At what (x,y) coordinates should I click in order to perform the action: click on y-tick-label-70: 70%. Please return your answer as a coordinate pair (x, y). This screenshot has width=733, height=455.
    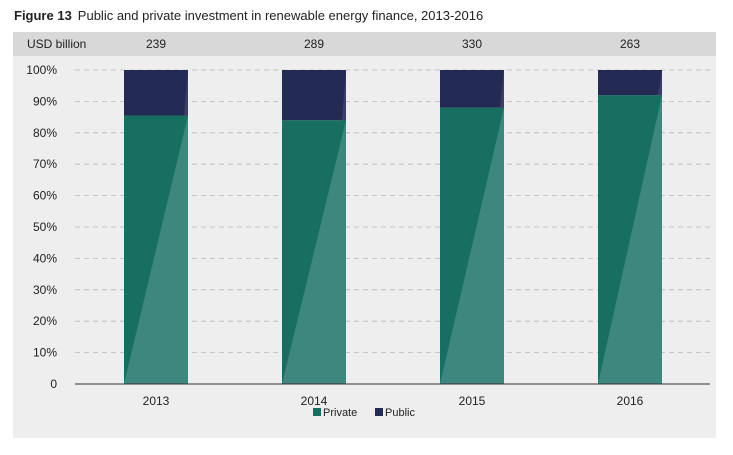
    Looking at the image, I should click on (45, 164).